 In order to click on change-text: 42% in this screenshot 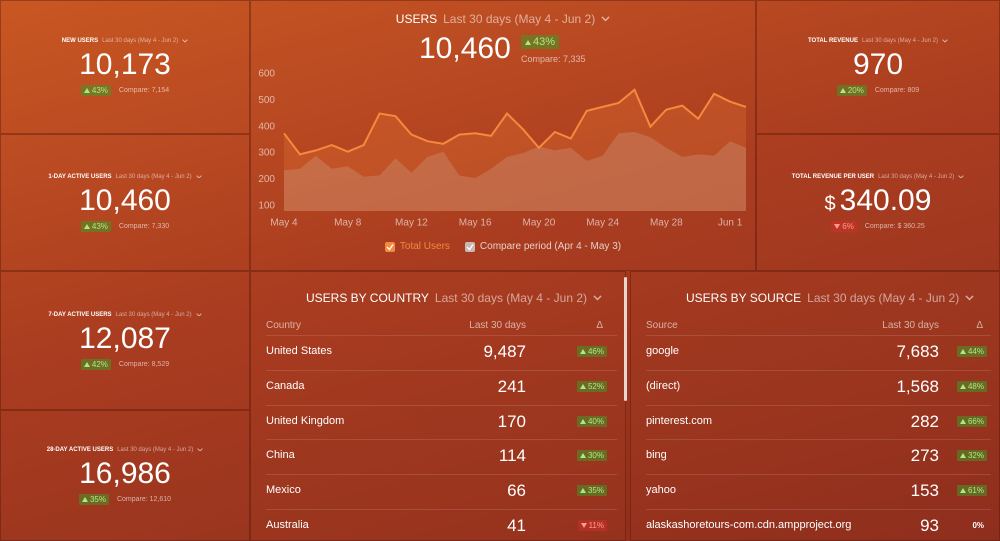, I will do `click(99, 364)`.